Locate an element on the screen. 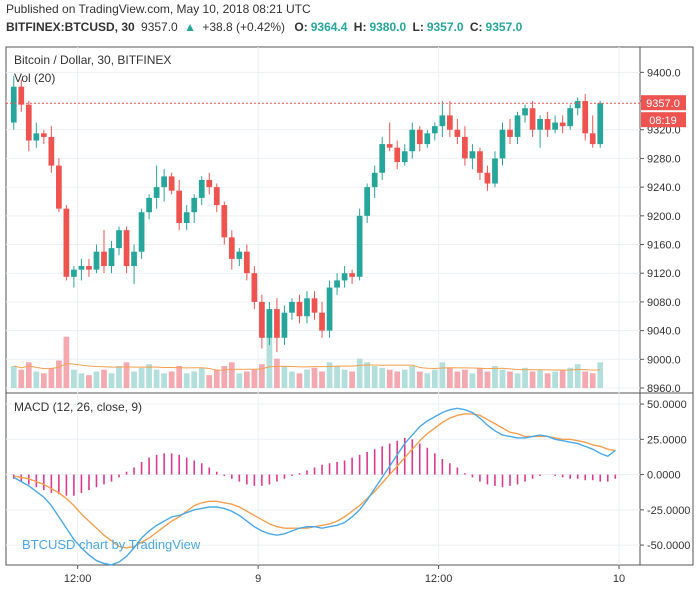 Image resolution: width=700 pixels, height=593 pixels. high-value: 9380.0 is located at coordinates (388, 27).